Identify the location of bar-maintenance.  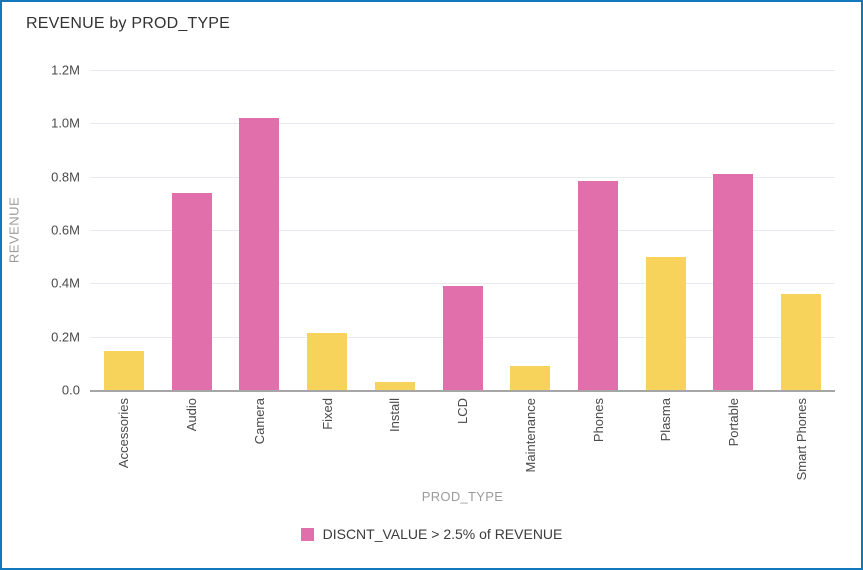
(530, 378).